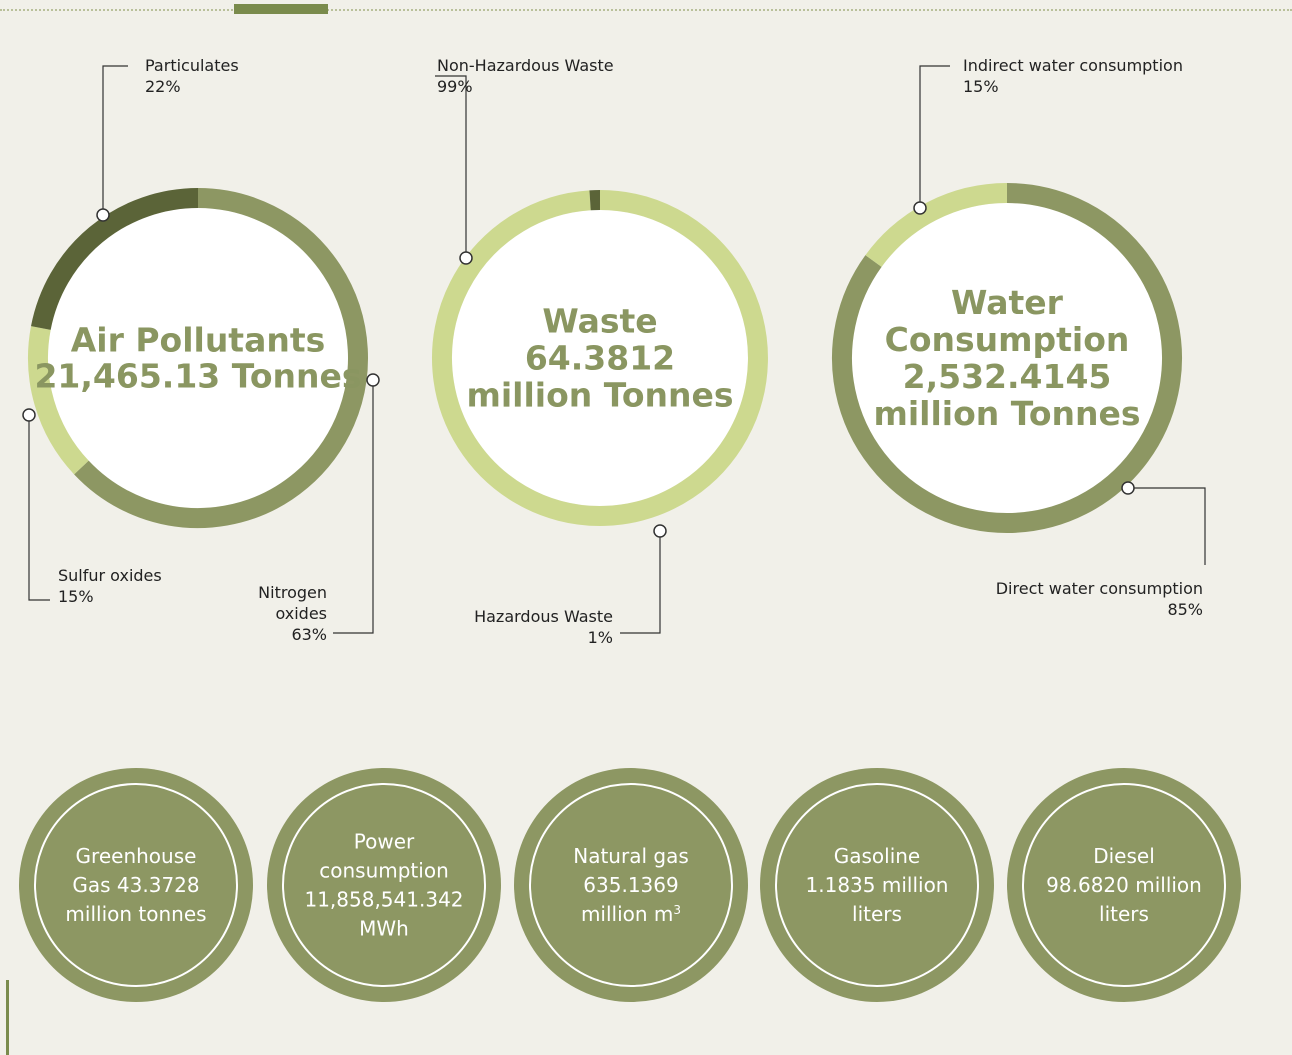  I want to click on natural-gas-outer-circle, so click(631, 885).